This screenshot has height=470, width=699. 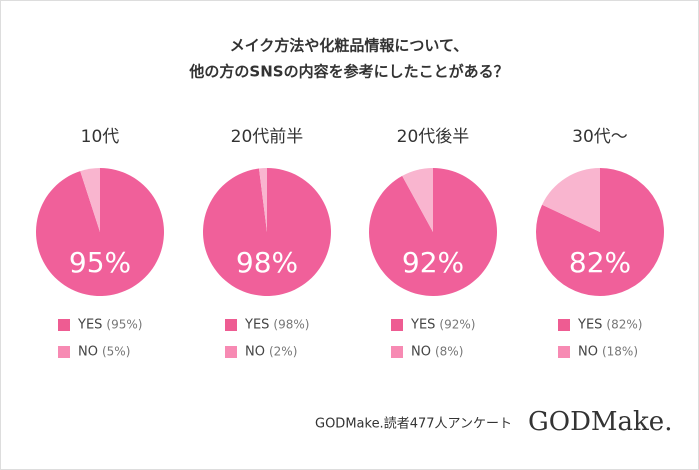 What do you see at coordinates (291, 325) in the screenshot?
I see `legend-value: (98%)` at bounding box center [291, 325].